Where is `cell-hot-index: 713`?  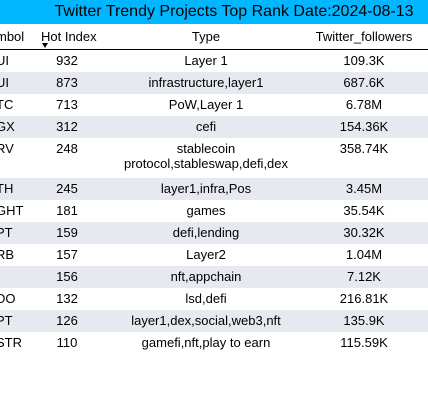
cell-hot-index: 713 is located at coordinates (67, 104).